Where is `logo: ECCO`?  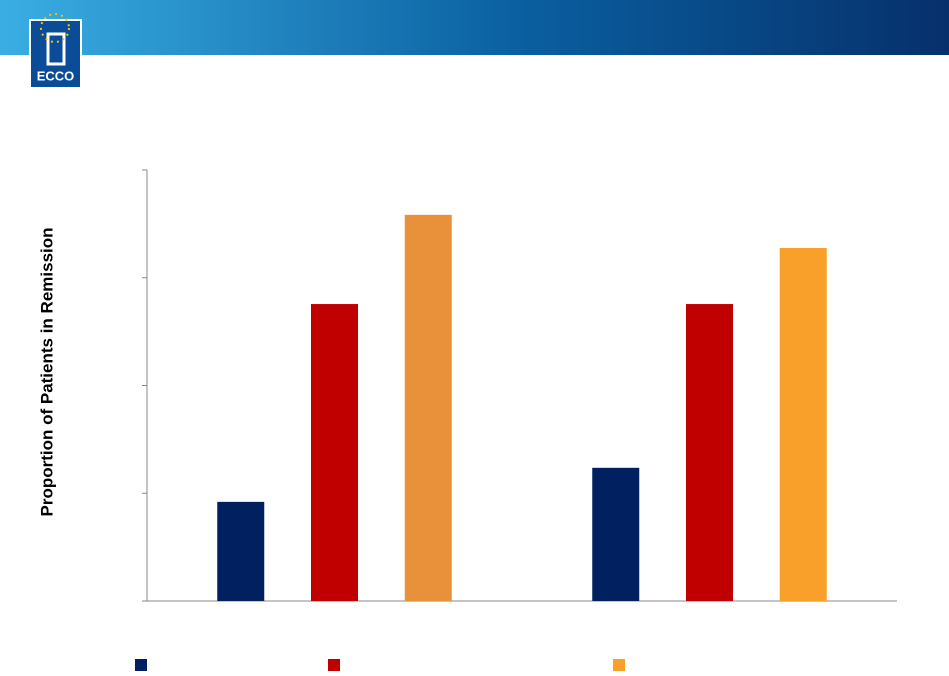
logo: ECCO is located at coordinates (55, 51).